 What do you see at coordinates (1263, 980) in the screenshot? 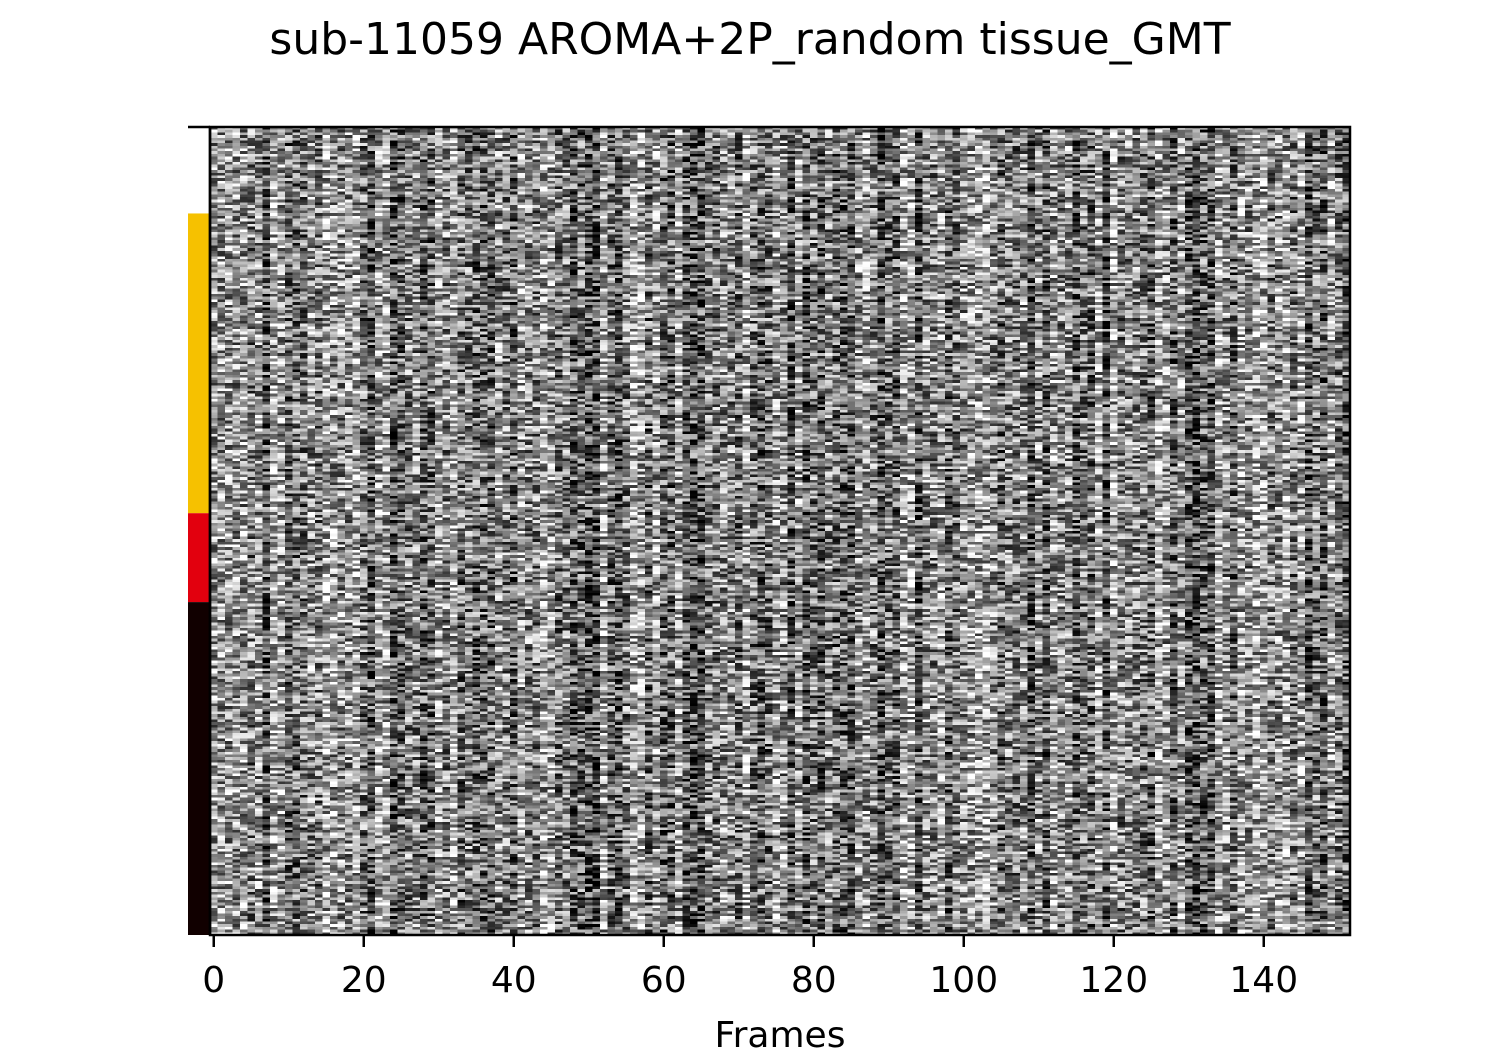
I see `x-tick-label: 140` at bounding box center [1263, 980].